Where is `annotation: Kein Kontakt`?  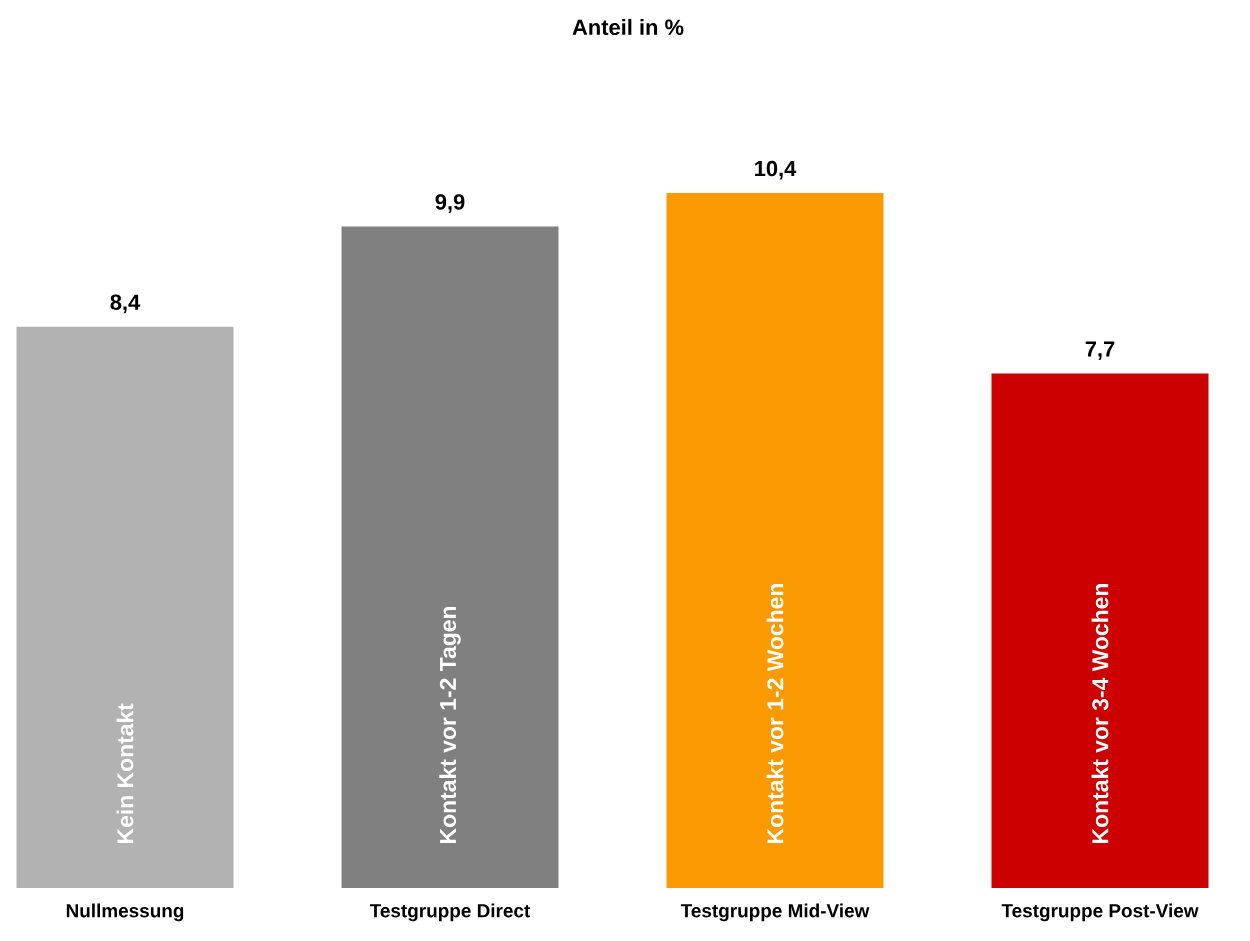 annotation: Kein Kontakt is located at coordinates (125, 773).